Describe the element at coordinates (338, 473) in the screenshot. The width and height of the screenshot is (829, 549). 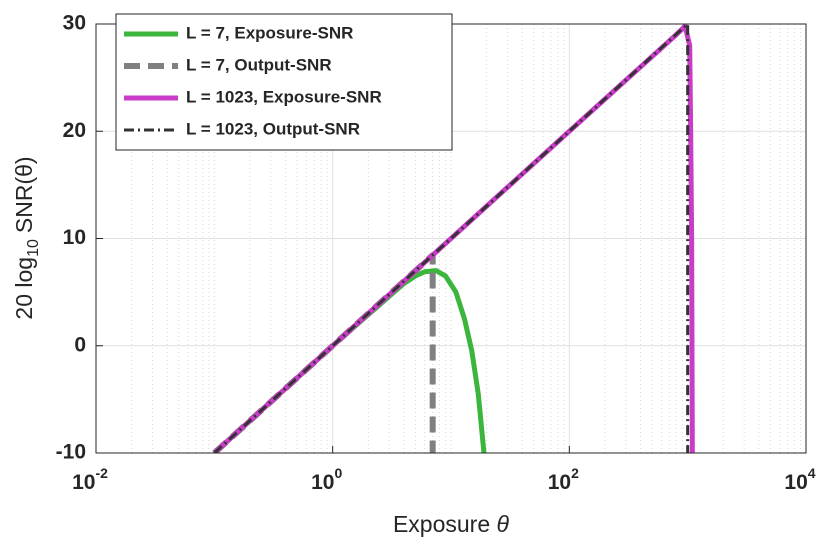
I see `x-tick-exponent: 0` at that location.